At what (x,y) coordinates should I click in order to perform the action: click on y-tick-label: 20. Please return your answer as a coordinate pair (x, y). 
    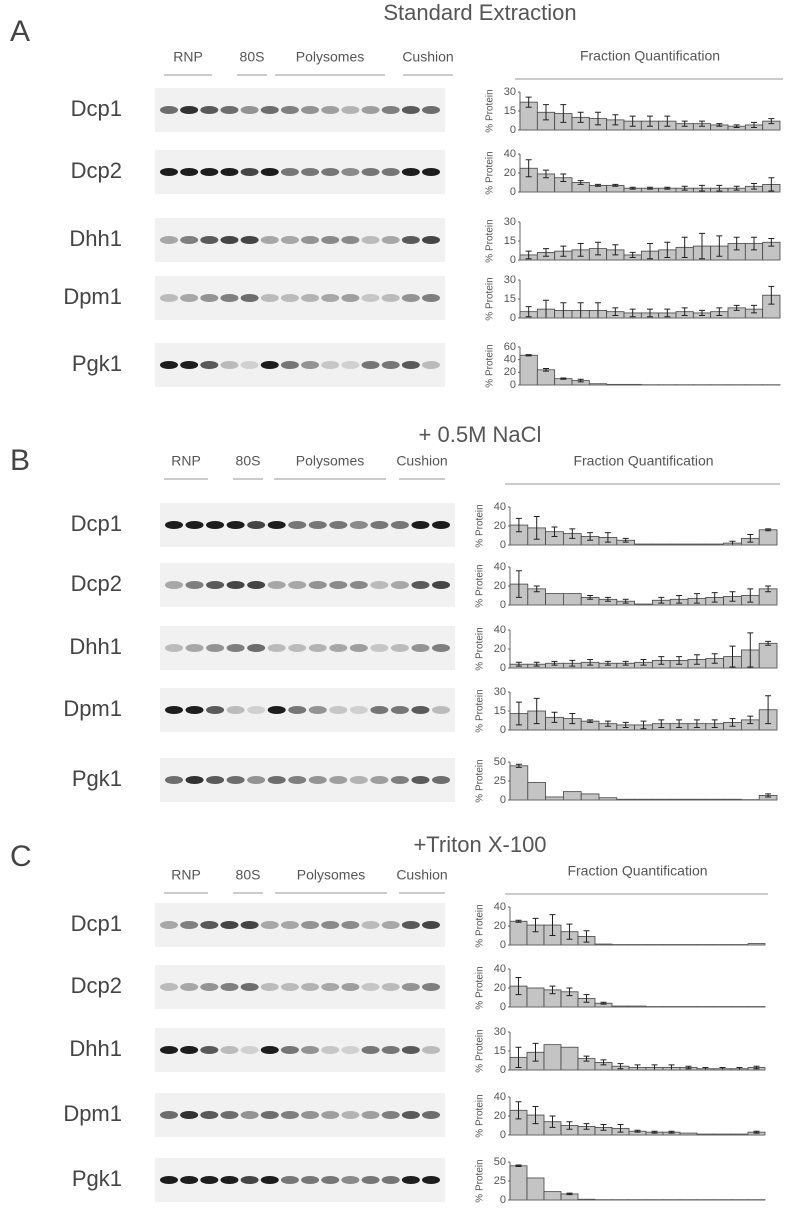
    Looking at the image, I should click on (500, 526).